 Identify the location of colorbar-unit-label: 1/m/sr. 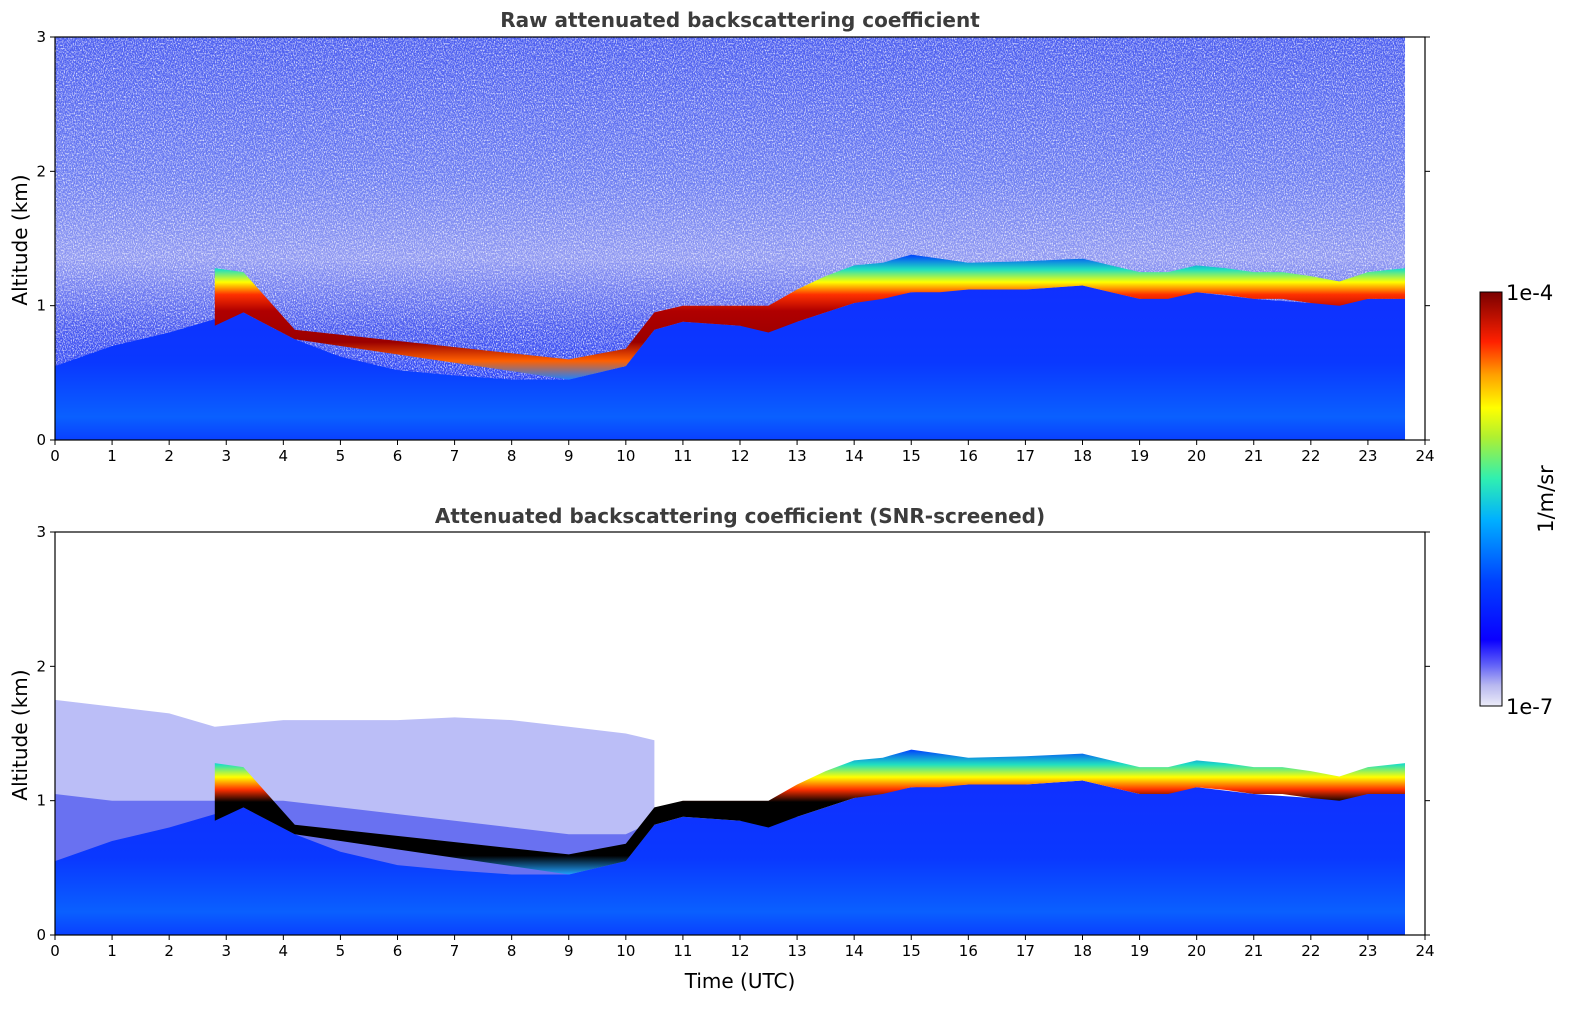
(1546, 499).